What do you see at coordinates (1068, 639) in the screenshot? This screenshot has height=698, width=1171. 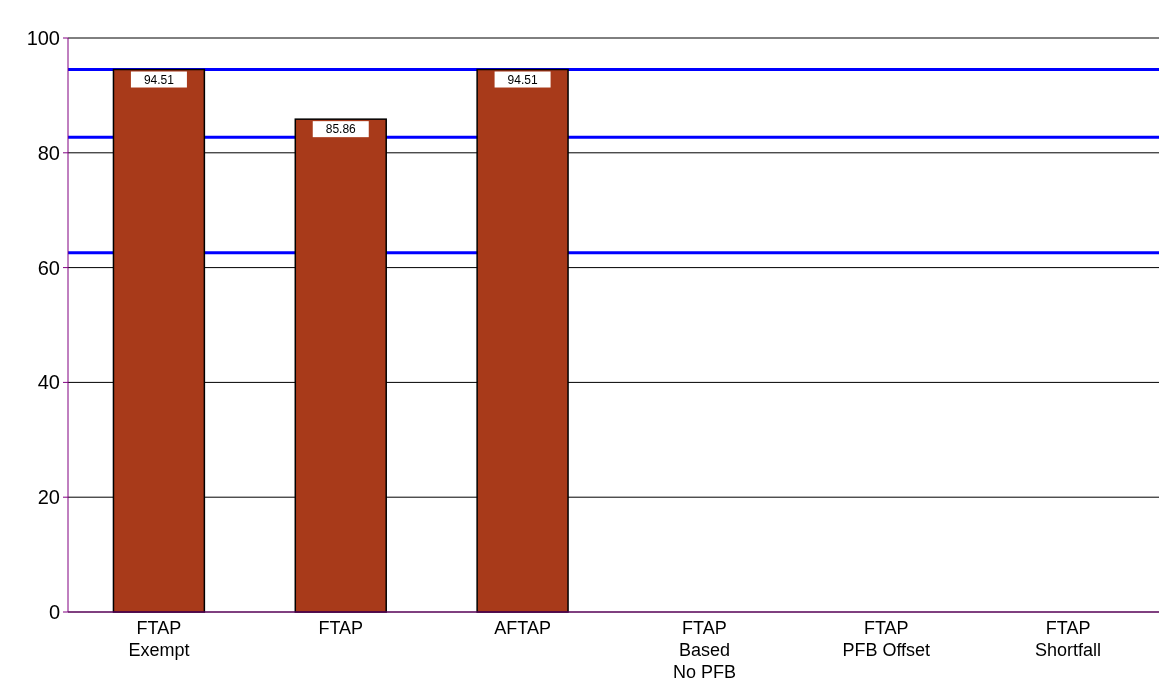 I see `x-tick-label: FTAP Shortfall` at bounding box center [1068, 639].